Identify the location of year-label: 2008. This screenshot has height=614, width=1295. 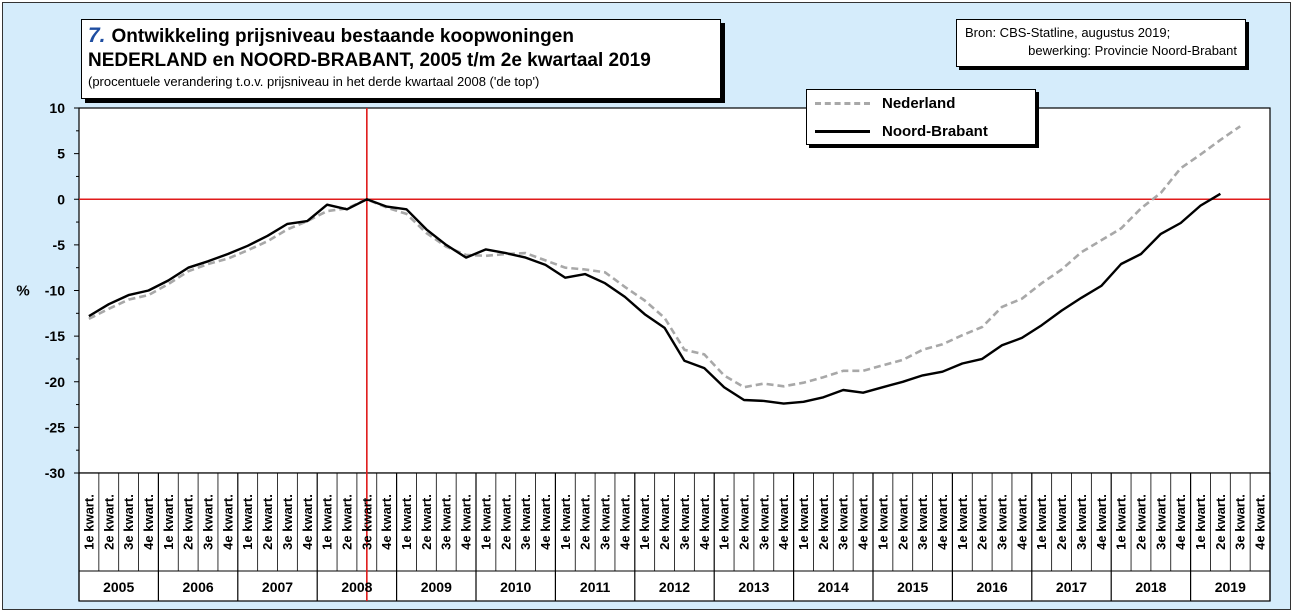
(356, 587).